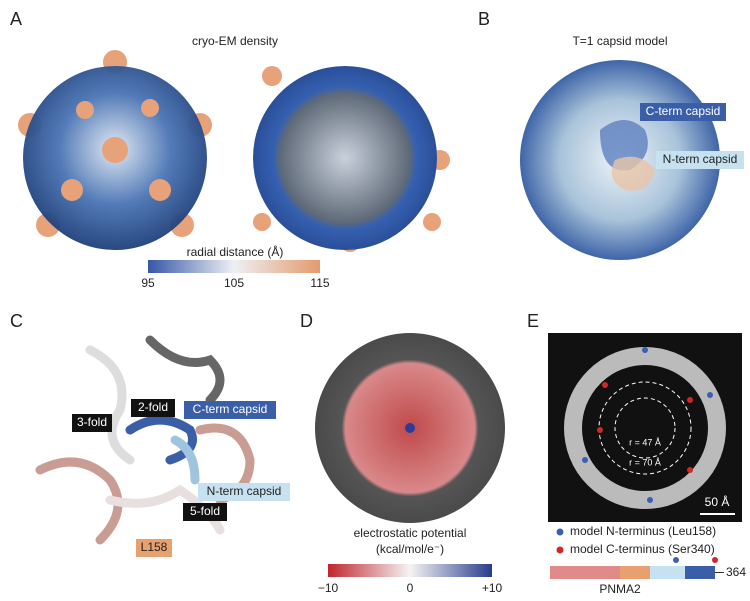 This screenshot has width=750, height=601. What do you see at coordinates (645, 442) in the screenshot?
I see `annotation: r = 47 Å` at bounding box center [645, 442].